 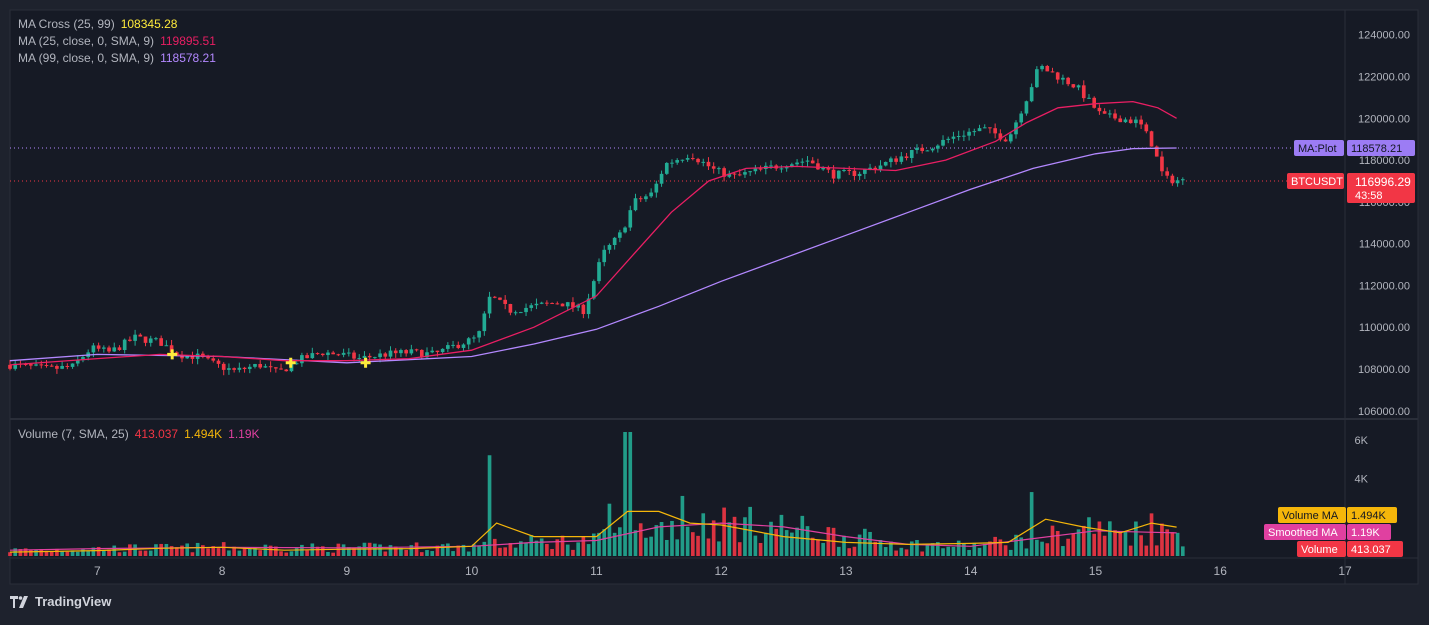 What do you see at coordinates (723, 571) in the screenshot?
I see `time-axis-labels: 7 8 9 10 11 12 13 14 15 16 17` at bounding box center [723, 571].